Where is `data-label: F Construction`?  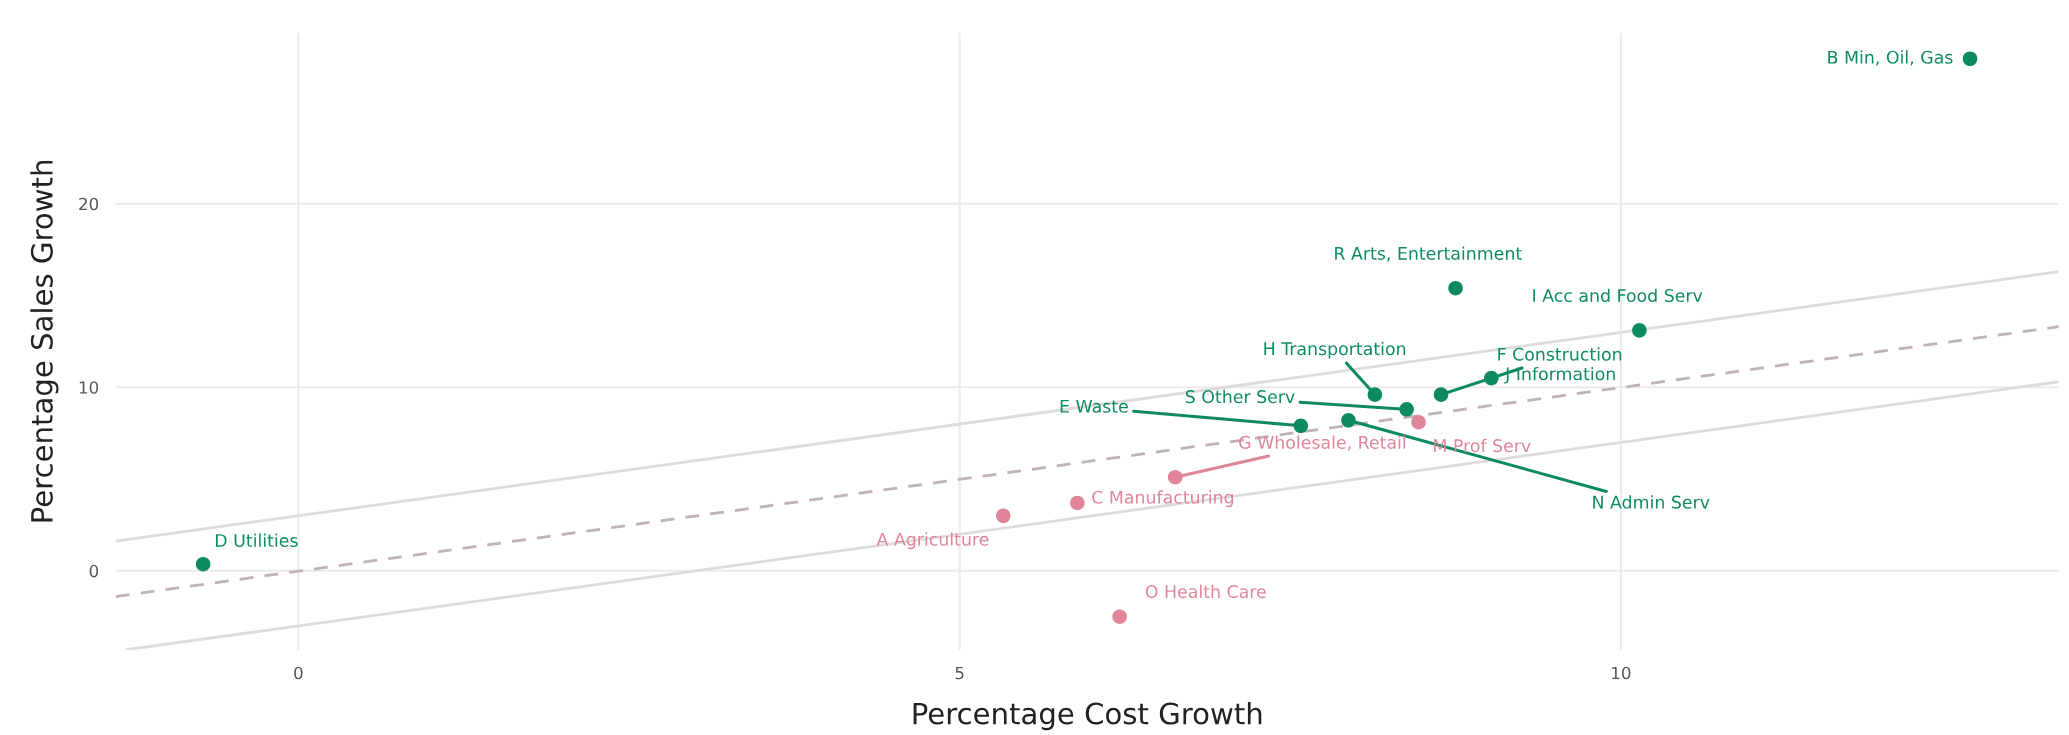
data-label: F Construction is located at coordinates (1560, 354).